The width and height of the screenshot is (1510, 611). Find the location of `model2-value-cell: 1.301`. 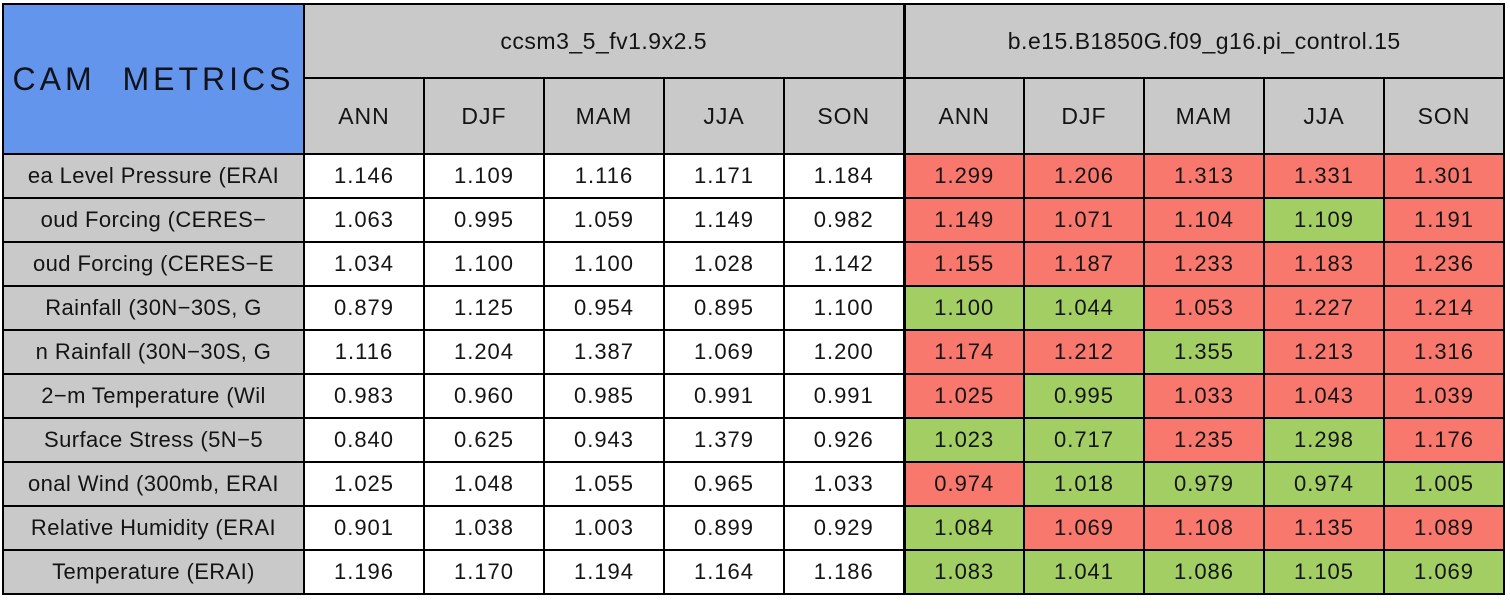

model2-value-cell: 1.301 is located at coordinates (1444, 176).